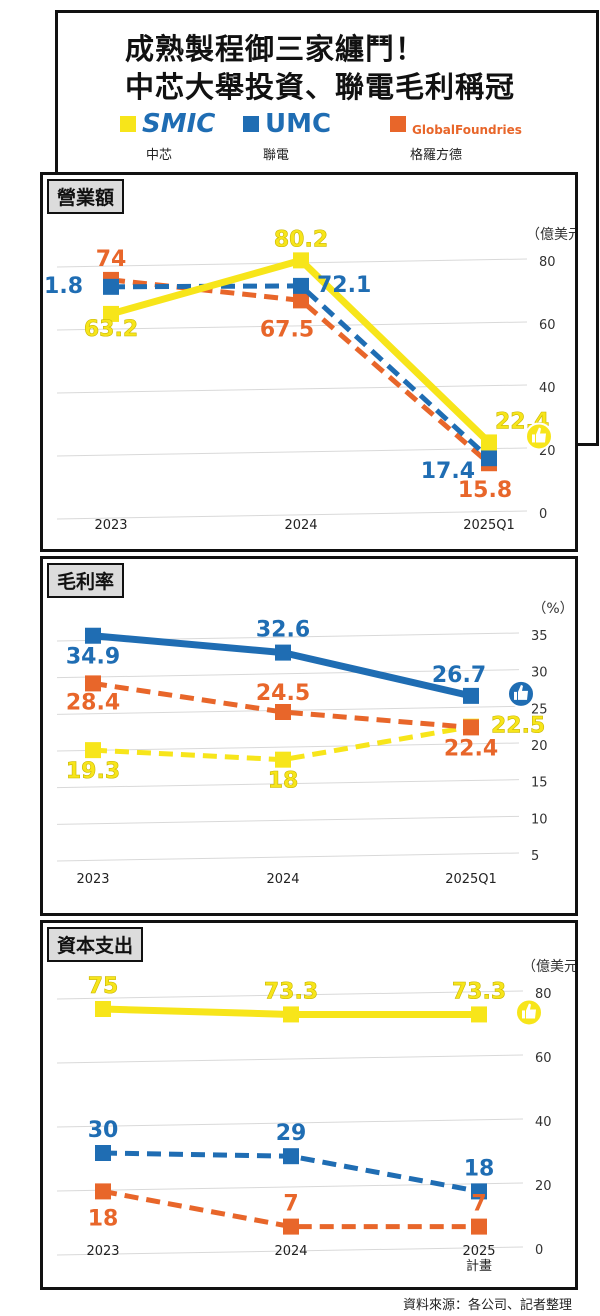 The height and width of the screenshot is (1316, 600). I want to click on unit-label: （億美元）, so click(548, 967).